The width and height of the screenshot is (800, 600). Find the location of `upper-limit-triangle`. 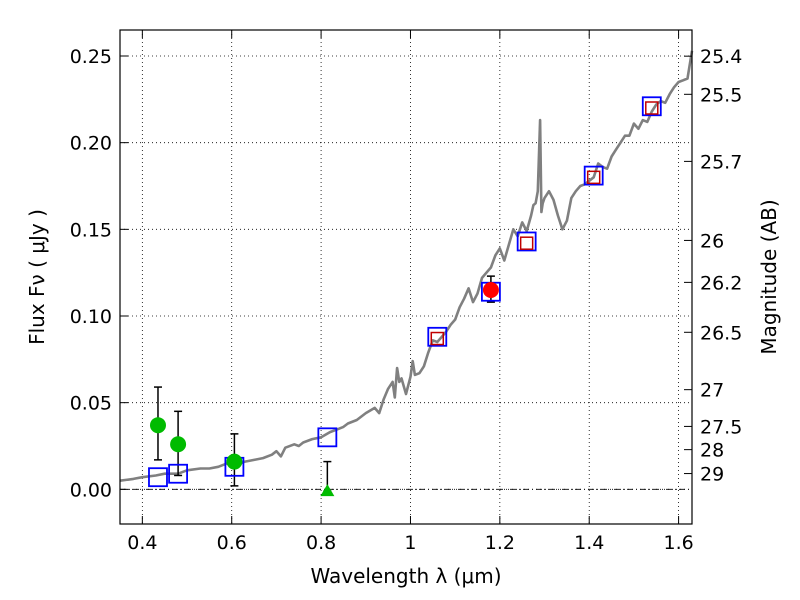

upper-limit-triangle is located at coordinates (327, 490).